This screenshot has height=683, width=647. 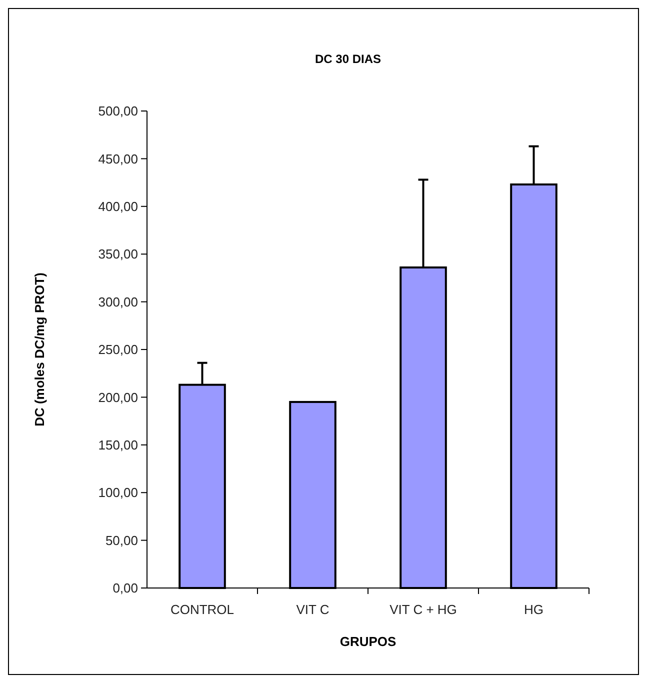 What do you see at coordinates (118, 111) in the screenshot?
I see `y-tick-label: 500,00` at bounding box center [118, 111].